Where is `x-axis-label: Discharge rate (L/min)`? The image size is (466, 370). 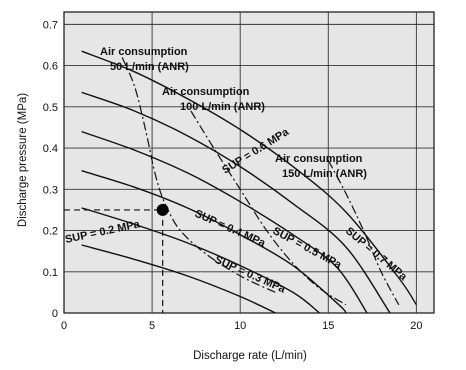 x-axis-label: Discharge rate (L/min) is located at coordinates (250, 356).